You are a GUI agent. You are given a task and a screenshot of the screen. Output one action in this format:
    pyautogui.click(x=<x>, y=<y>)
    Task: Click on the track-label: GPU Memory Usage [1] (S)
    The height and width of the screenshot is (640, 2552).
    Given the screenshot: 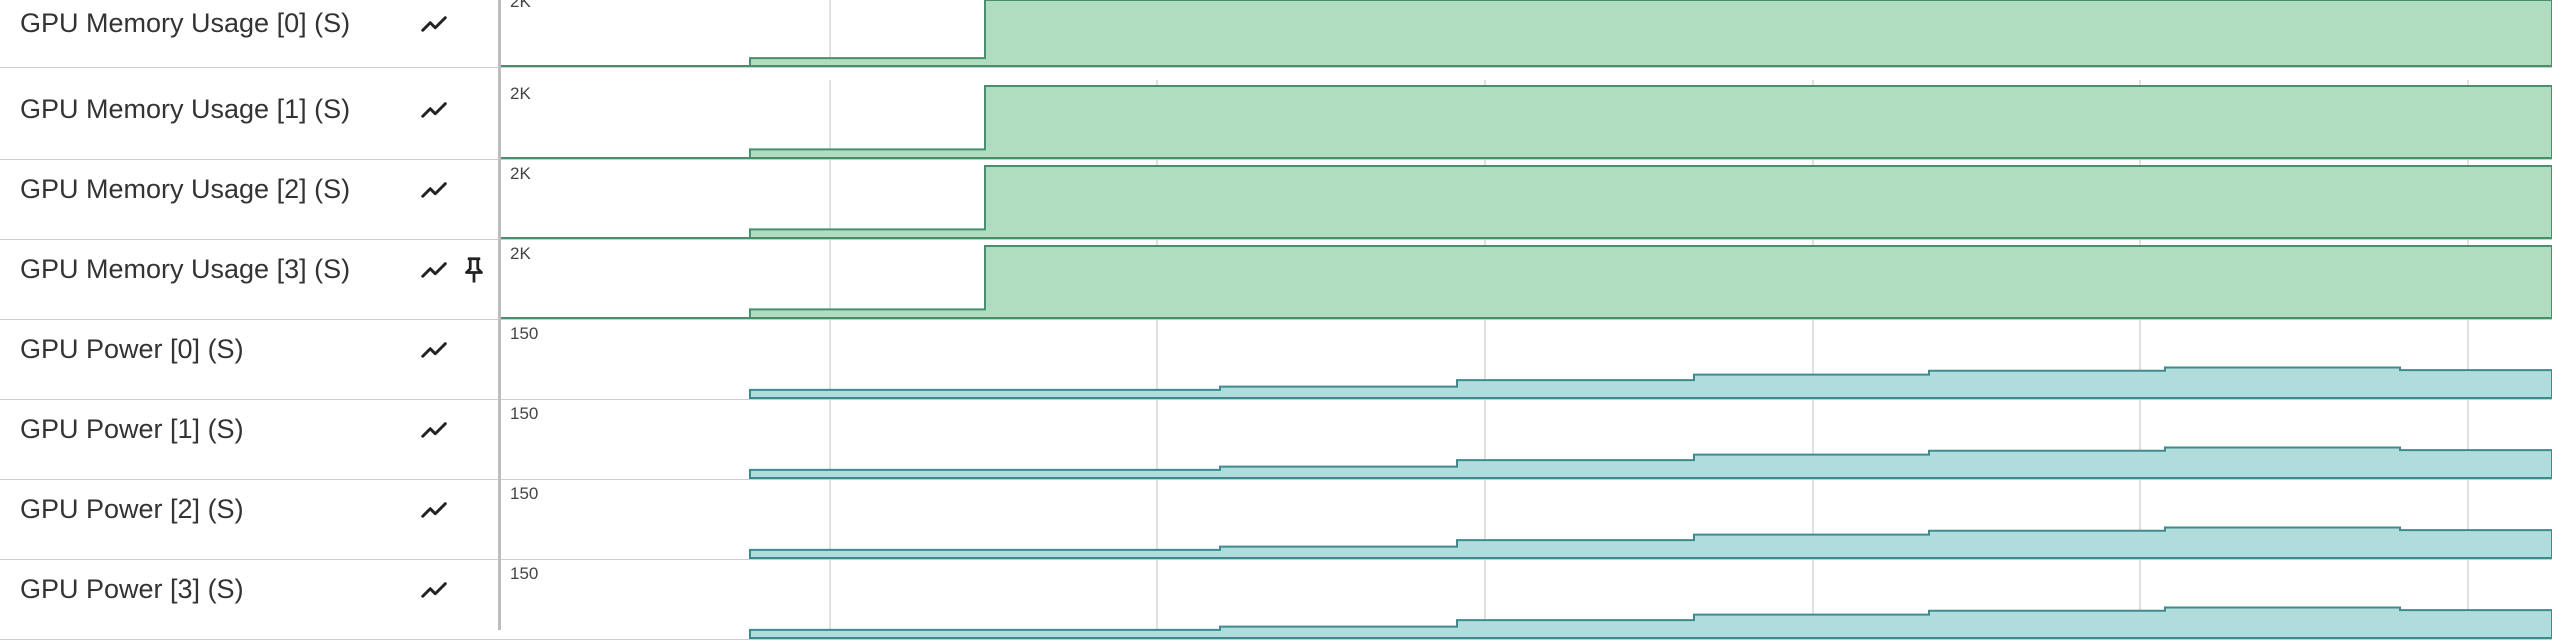 What is the action you would take?
    pyautogui.click(x=185, y=109)
    